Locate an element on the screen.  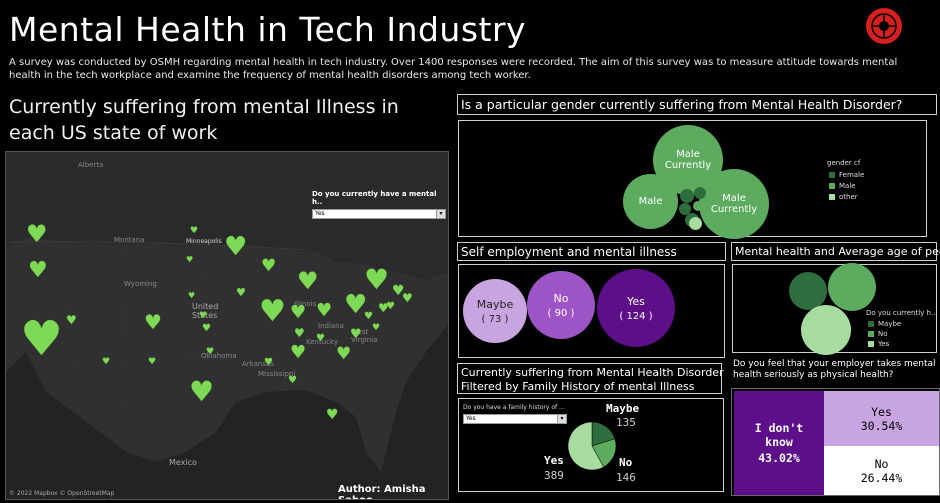
author-label: Author: Amisha Sahoo is located at coordinates (382, 491).